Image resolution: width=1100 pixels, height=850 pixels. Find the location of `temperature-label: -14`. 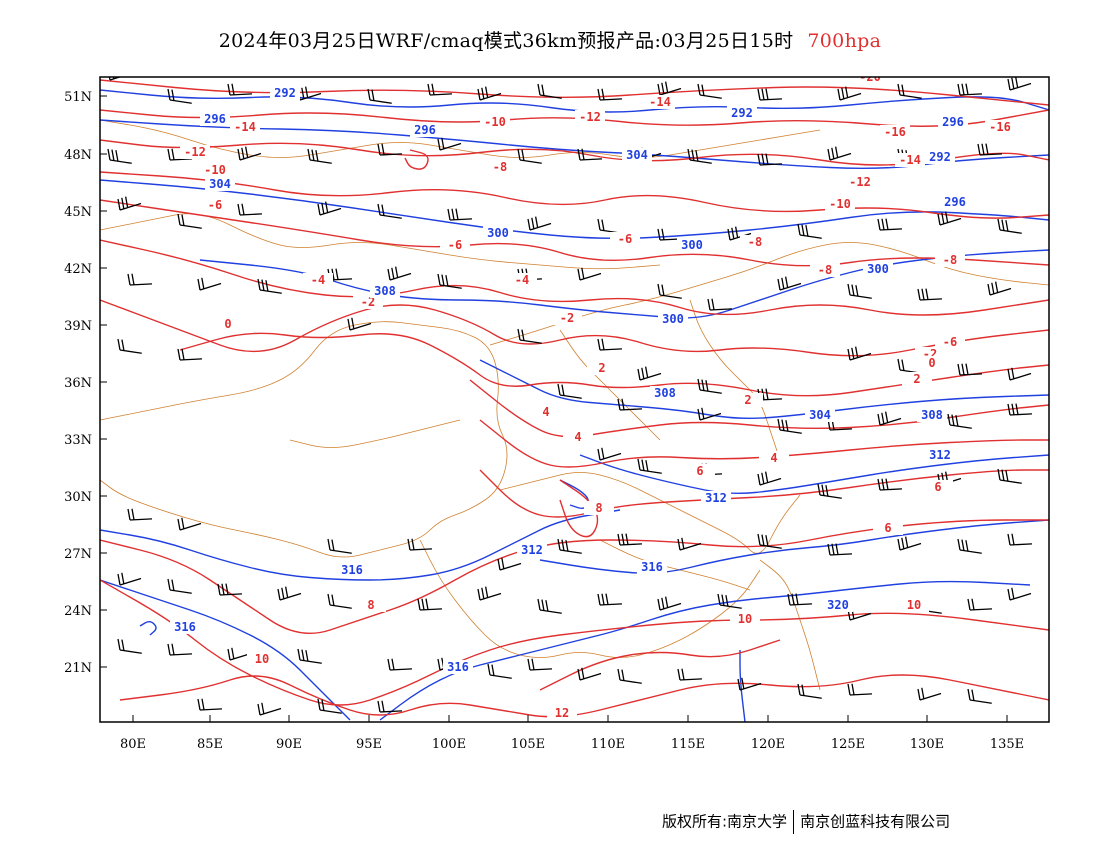

temperature-label: -14 is located at coordinates (660, 102).